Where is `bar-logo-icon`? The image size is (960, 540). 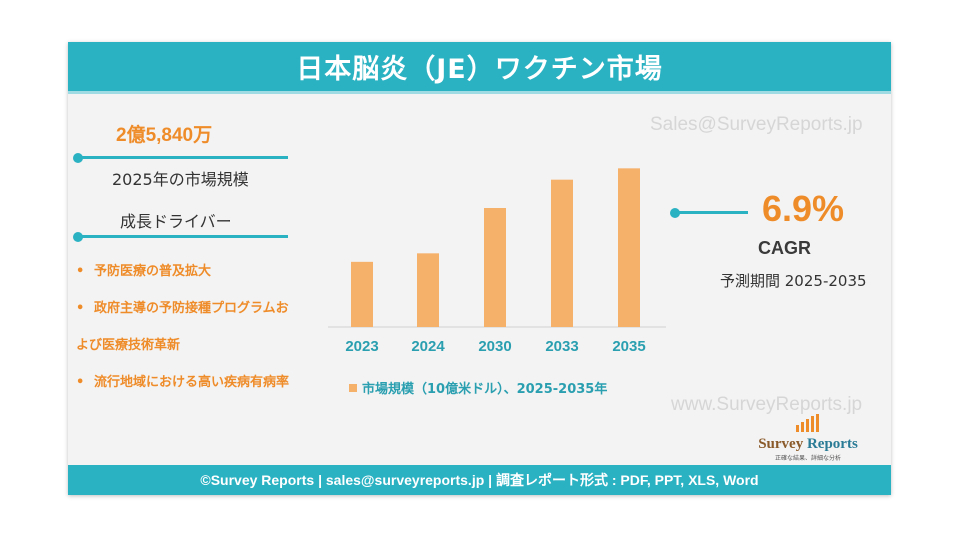
bar-logo-icon is located at coordinates (807, 423).